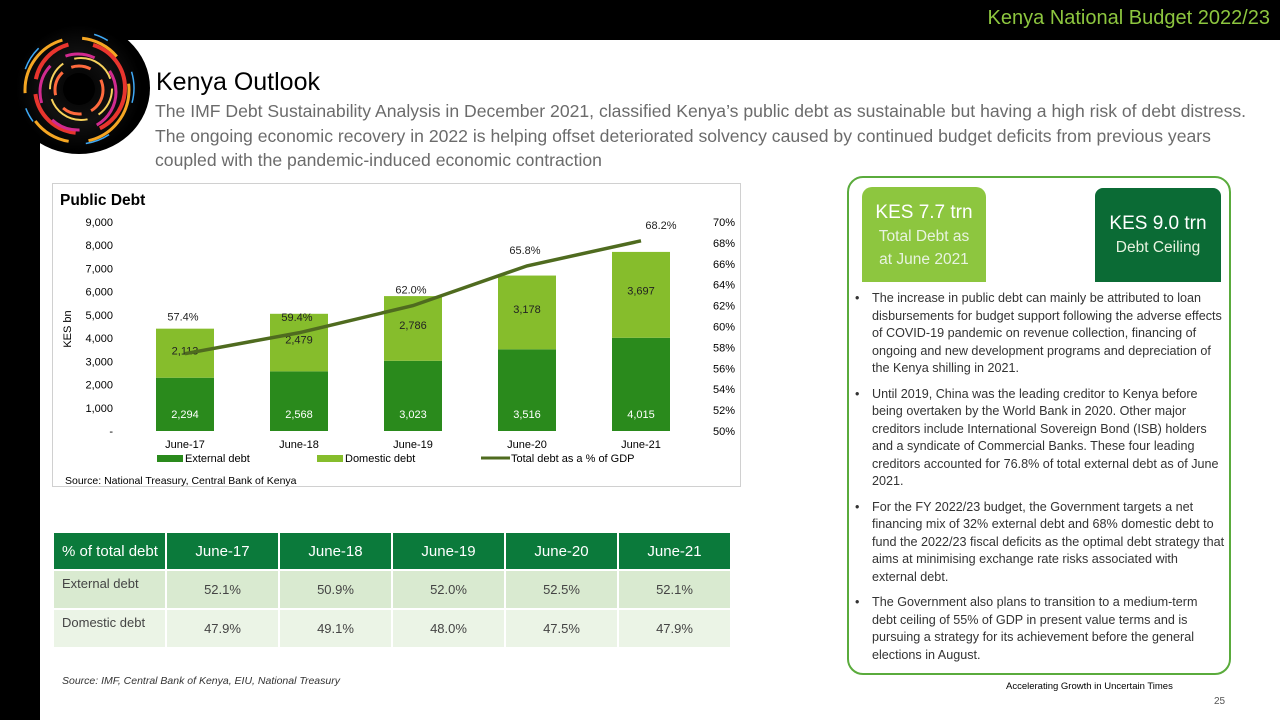 The image size is (1280, 720). I want to click on x-tick-label: June-21, so click(641, 445).